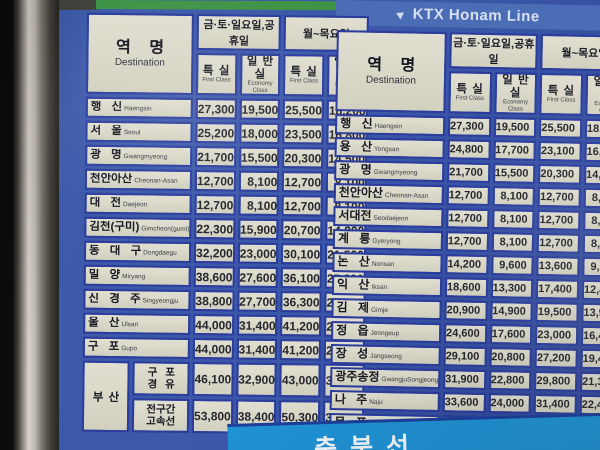  Describe the element at coordinates (356, 146) in the screenshot. I see `station-name-ko: 용 산` at that location.